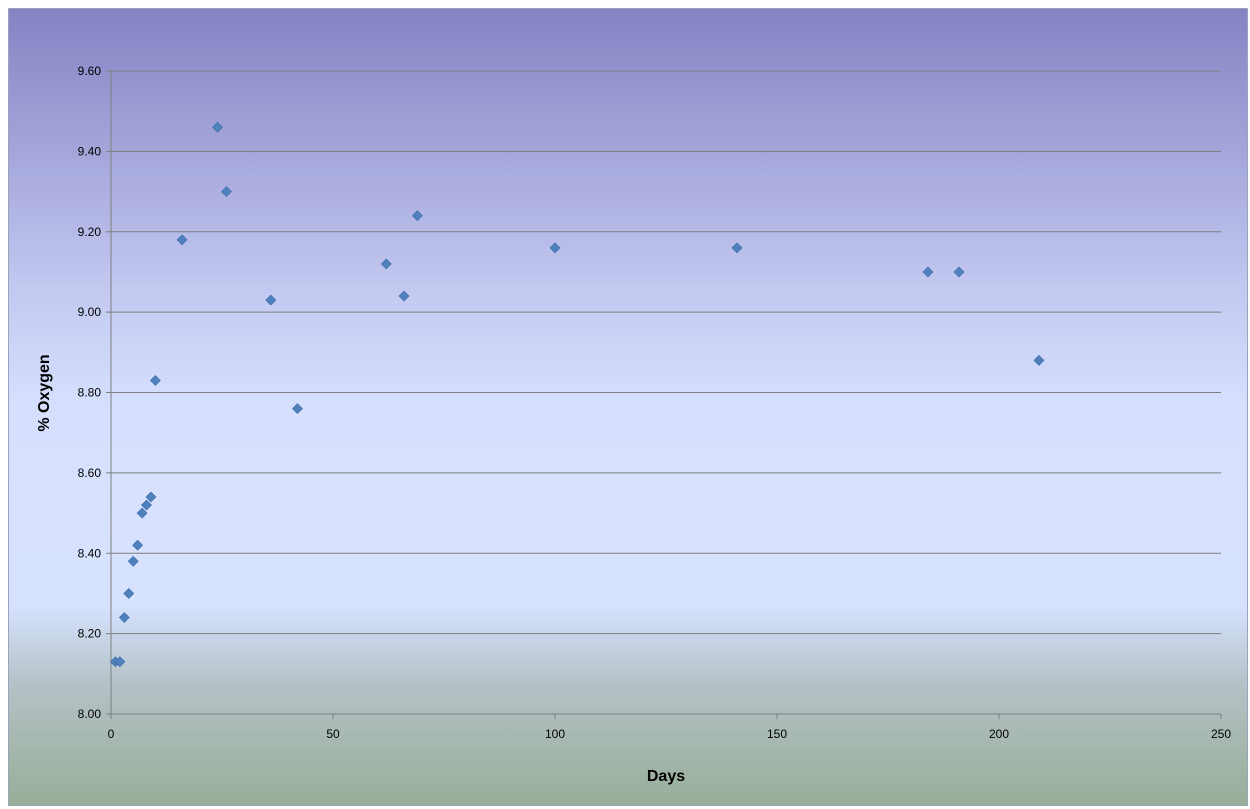 The width and height of the screenshot is (1250, 809). Describe the element at coordinates (90, 312) in the screenshot. I see `y-tick-label: 9.00` at that location.